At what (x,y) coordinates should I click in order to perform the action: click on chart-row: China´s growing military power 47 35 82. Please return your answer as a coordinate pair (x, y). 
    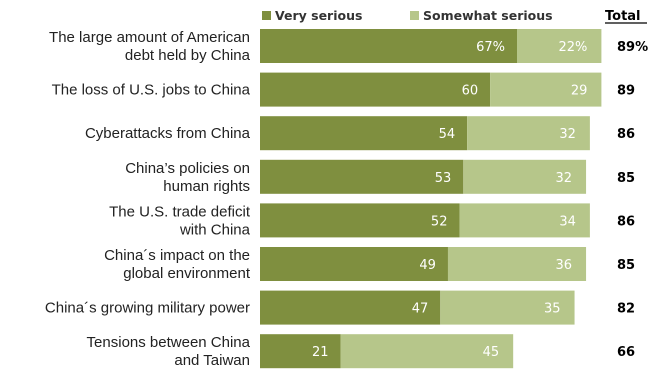
    Looking at the image, I should click on (340, 307).